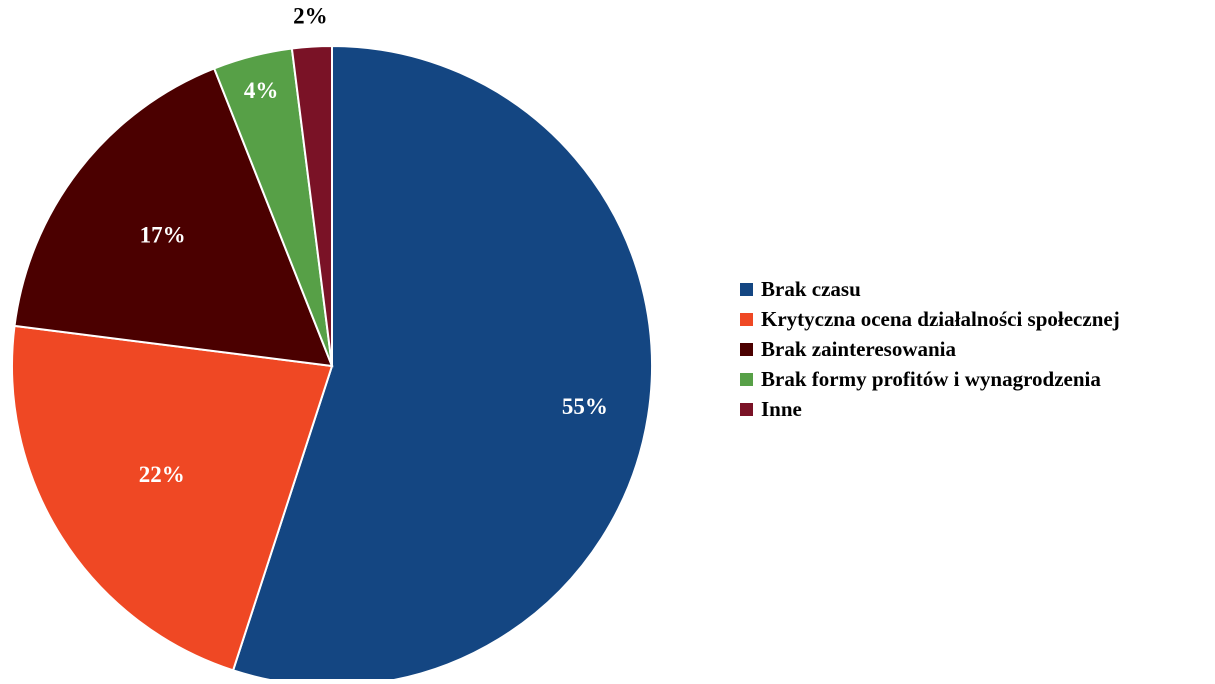 This screenshot has height=684, width=1215. Describe the element at coordinates (975, 409) in the screenshot. I see `legend-item-inne: Inne` at that location.